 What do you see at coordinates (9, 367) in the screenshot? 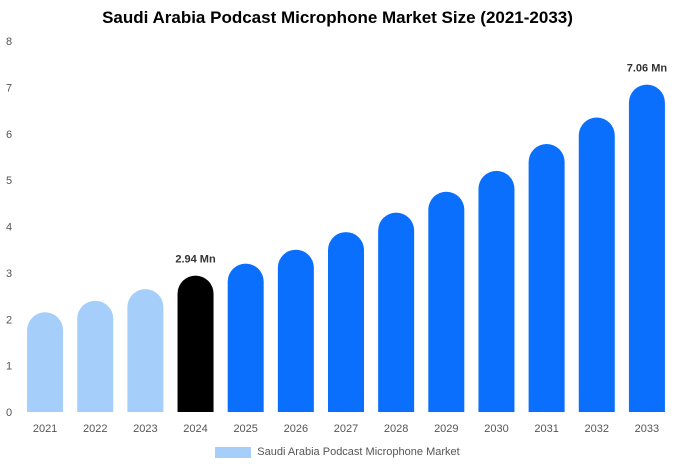
I see `y-tick-label: 1` at bounding box center [9, 367].